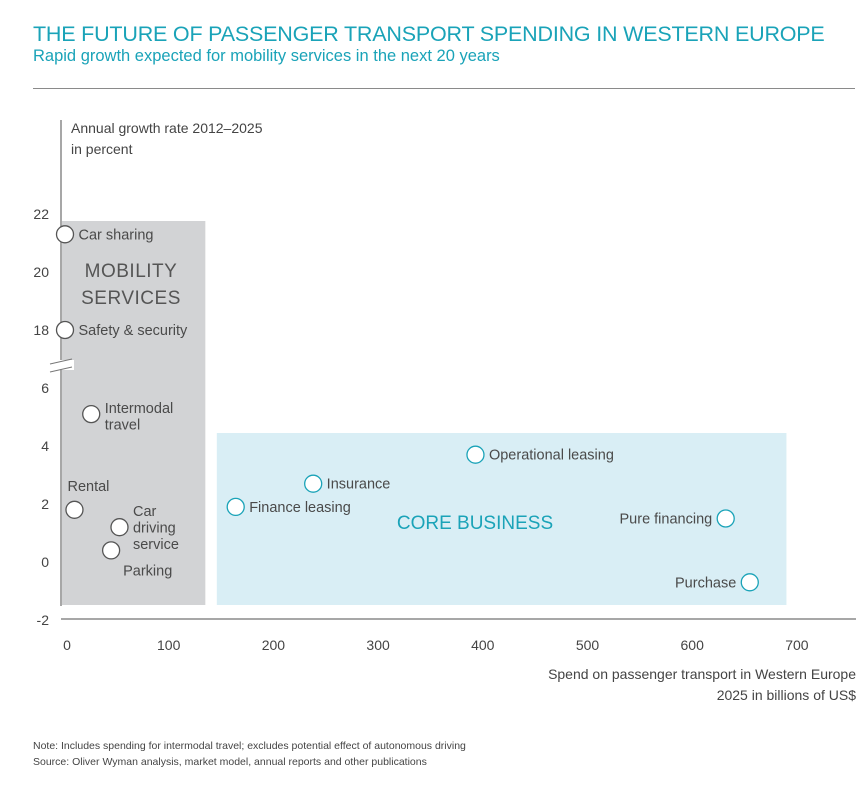 This screenshot has width=866, height=792. Describe the element at coordinates (139, 409) in the screenshot. I see `data-point-label: Intermodal` at that location.